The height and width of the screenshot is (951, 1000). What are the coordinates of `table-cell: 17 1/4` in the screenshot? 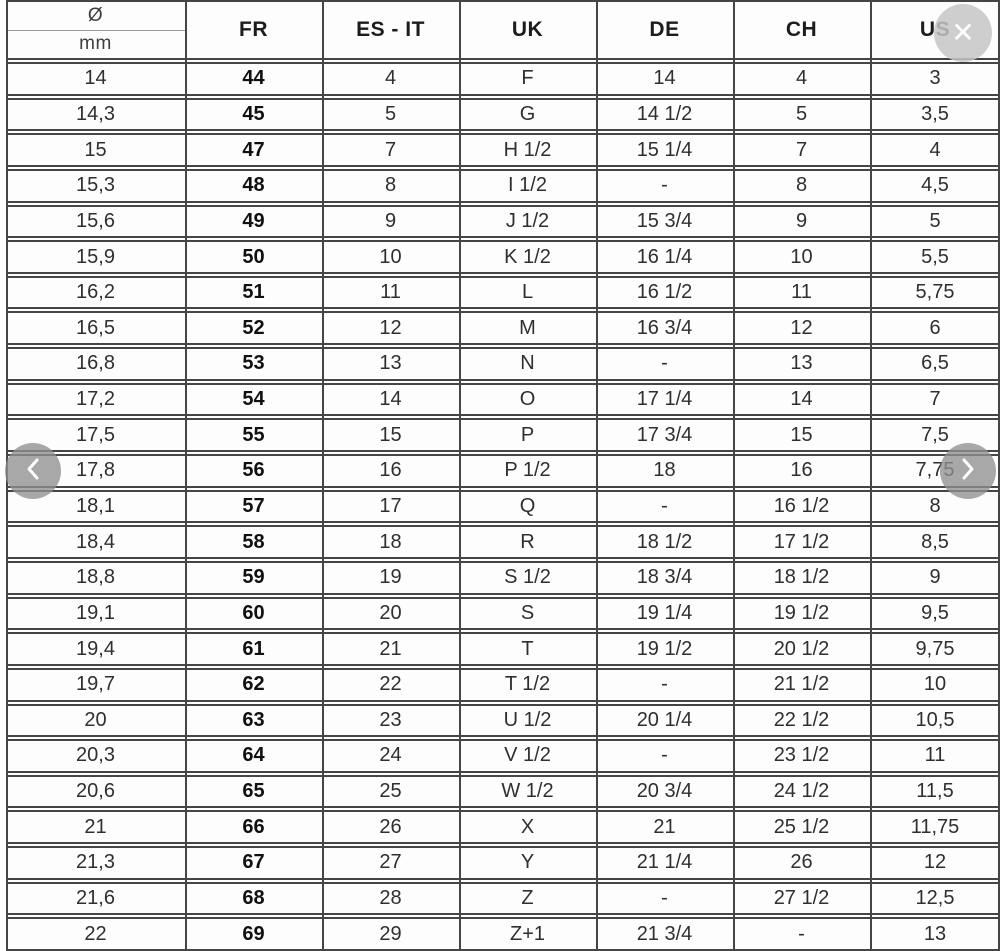 It's located at (664, 399).